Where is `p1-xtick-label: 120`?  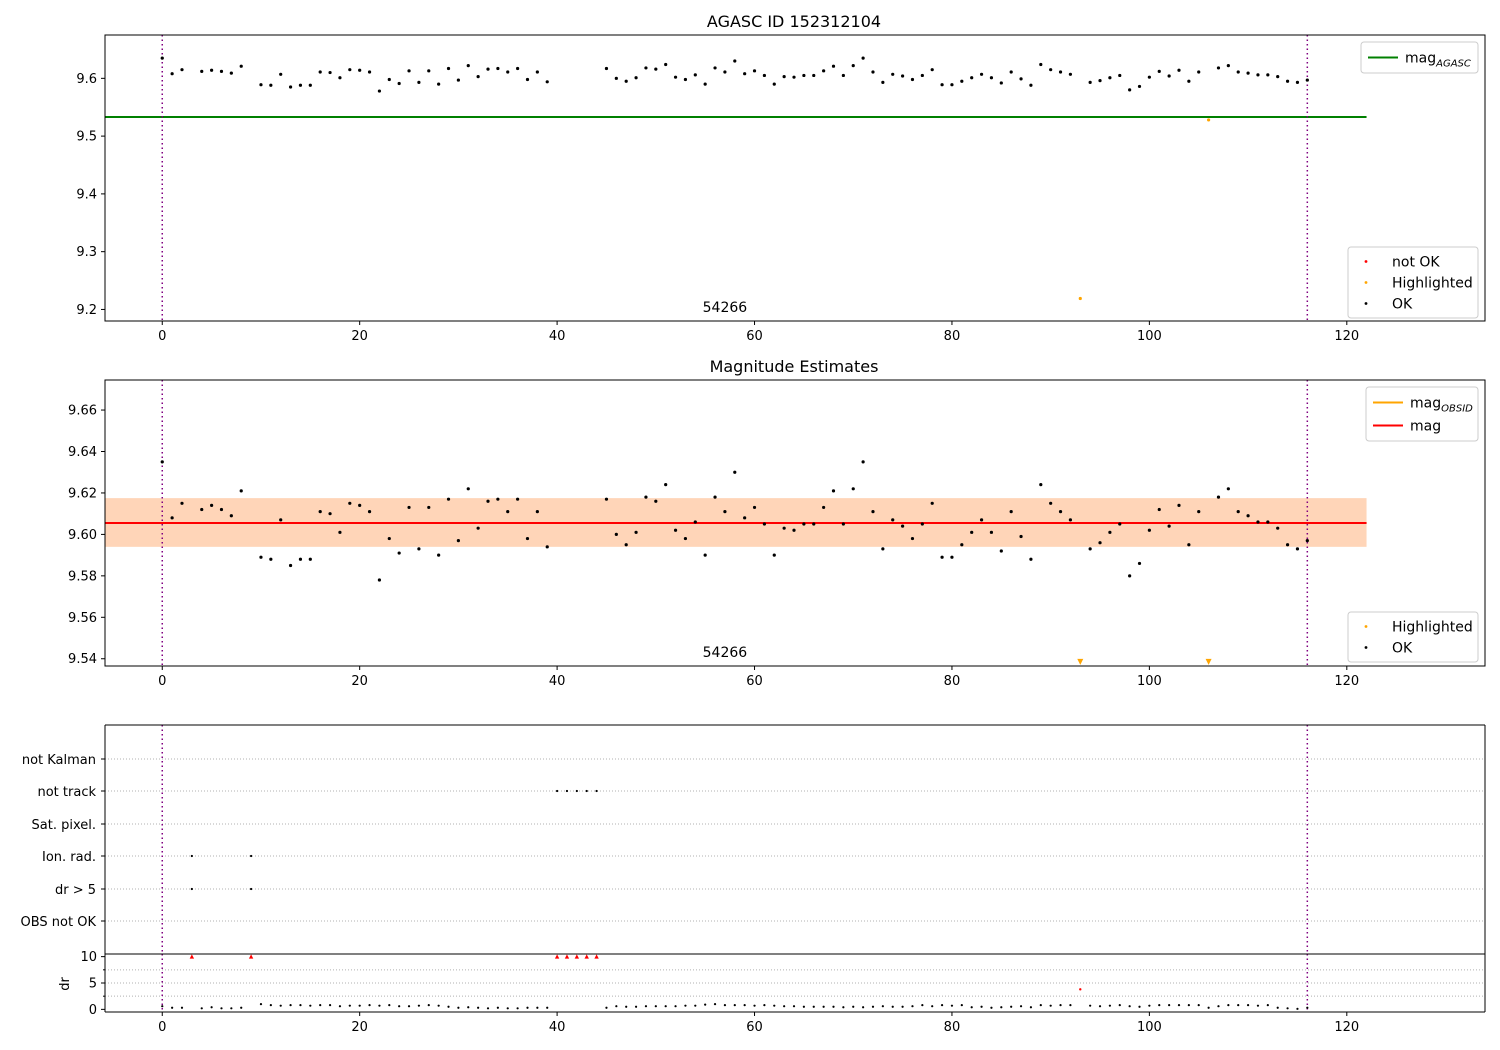
p1-xtick-label: 120 is located at coordinates (1346, 336).